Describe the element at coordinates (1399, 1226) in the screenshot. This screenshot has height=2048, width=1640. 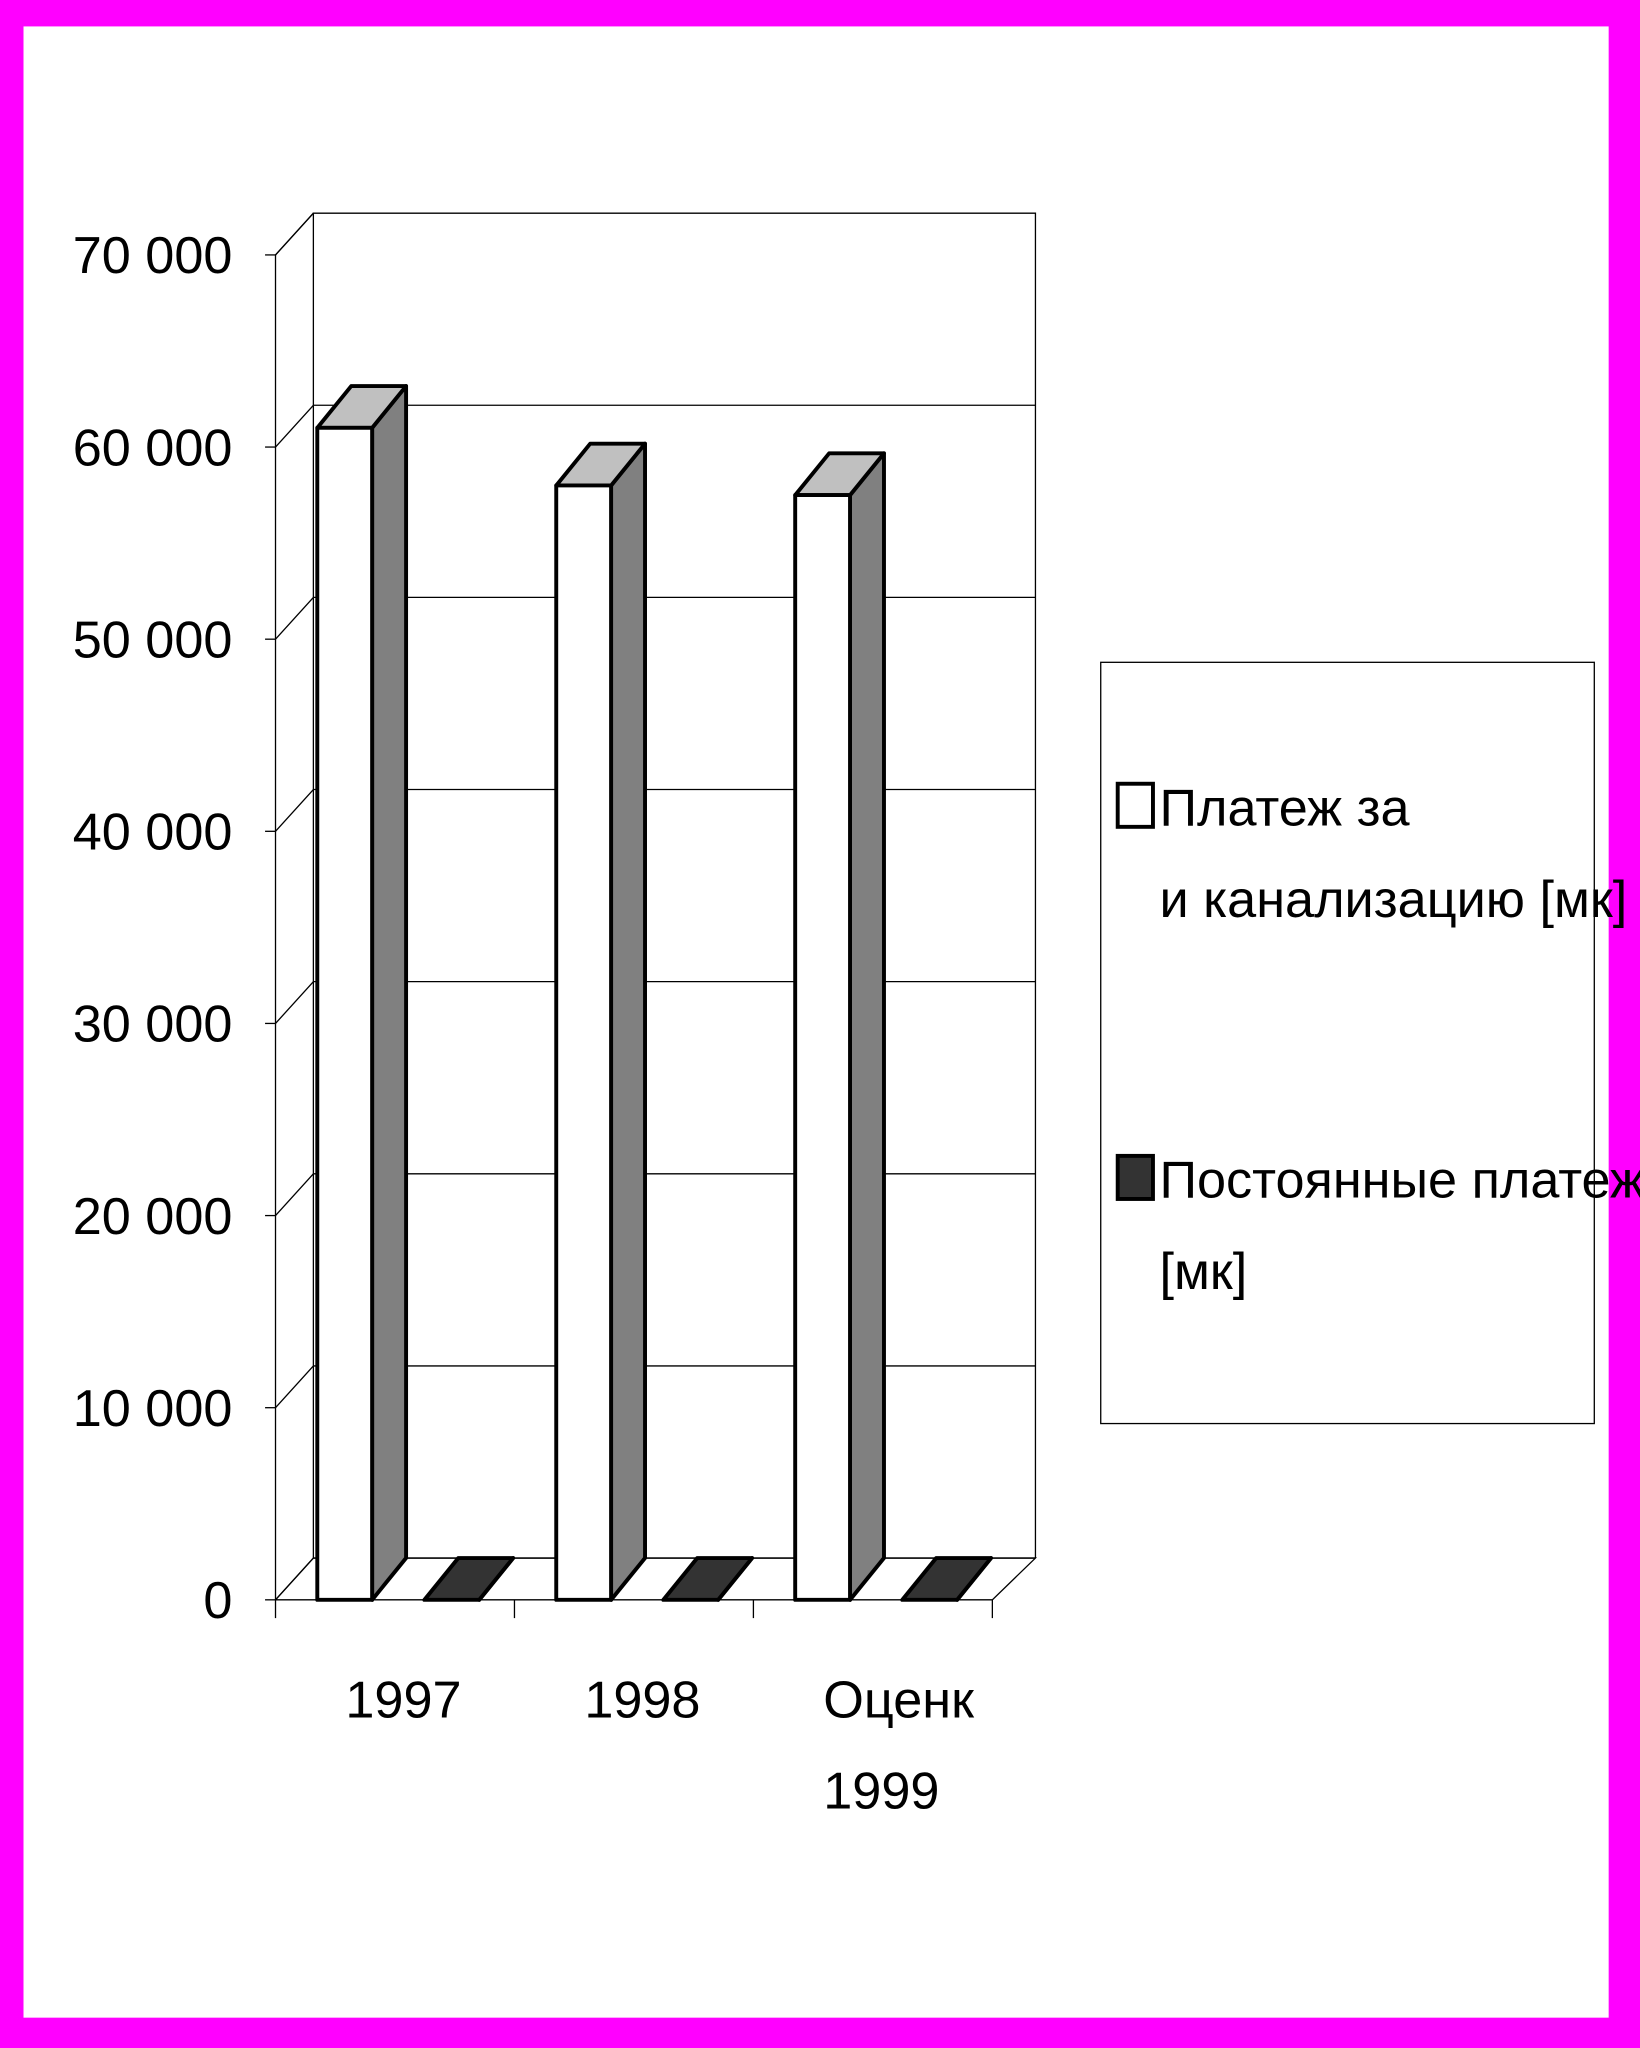
I see `legend-label: Постоянные платежи [мк]` at that location.